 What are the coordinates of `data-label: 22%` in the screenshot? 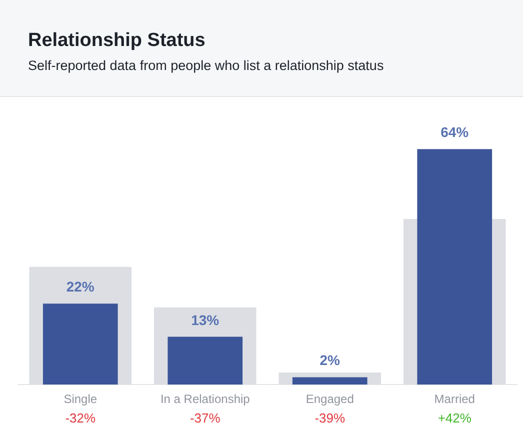 It's located at (80, 286).